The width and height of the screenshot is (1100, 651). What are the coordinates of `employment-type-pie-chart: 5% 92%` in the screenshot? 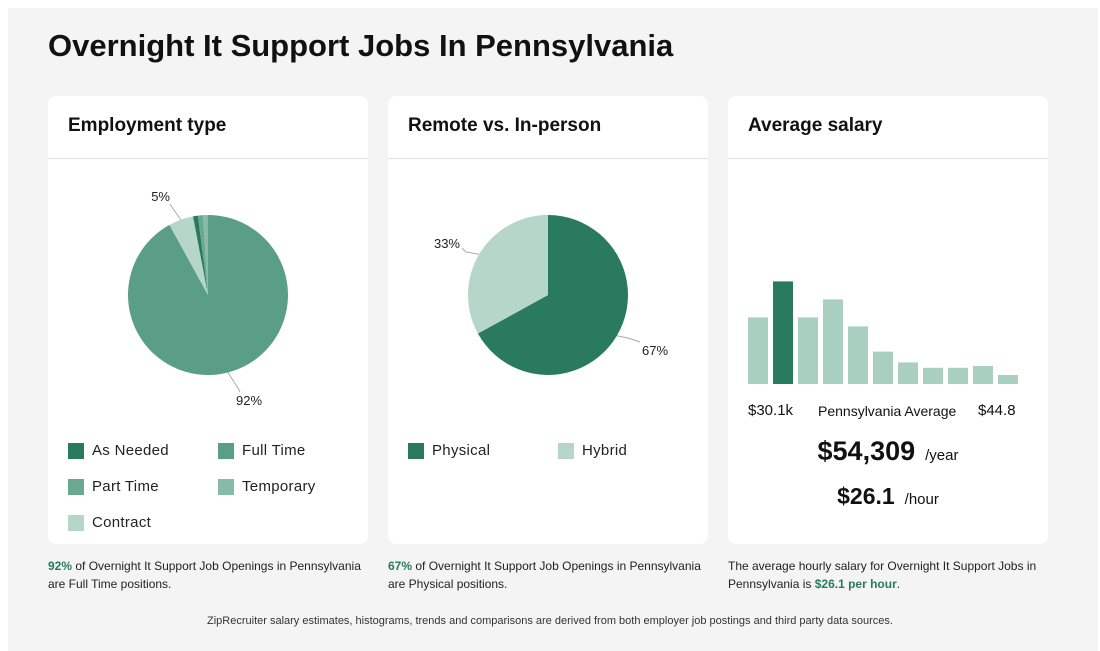 It's located at (208, 298).